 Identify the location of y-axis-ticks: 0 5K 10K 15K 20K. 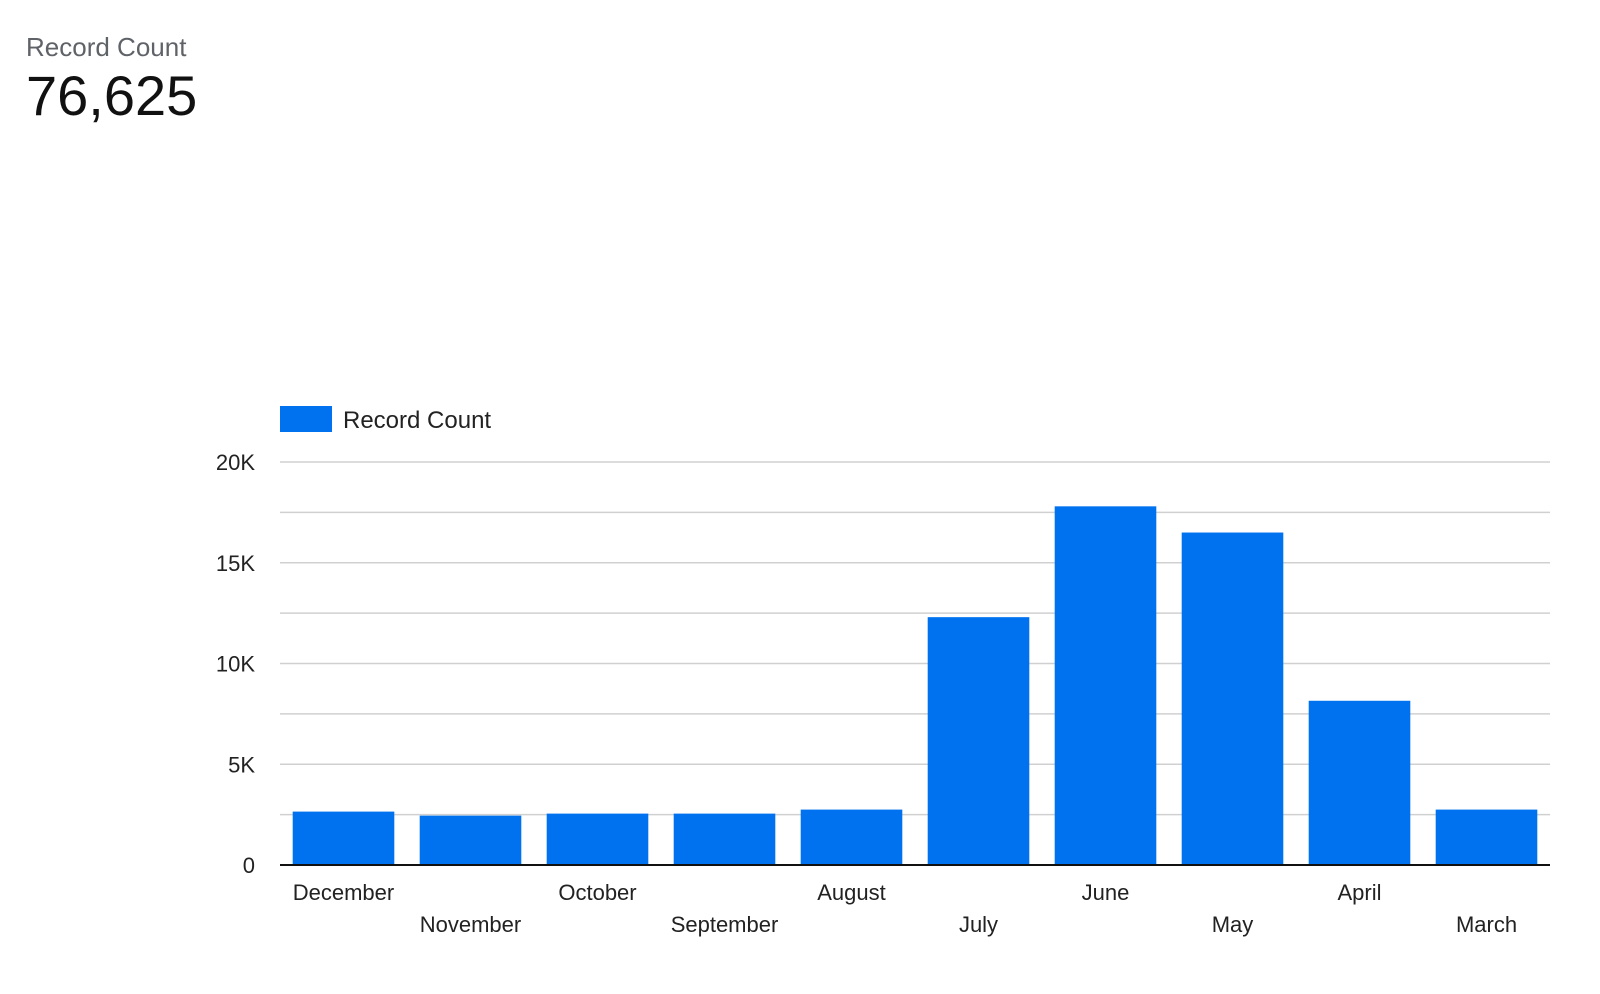
(235, 664).